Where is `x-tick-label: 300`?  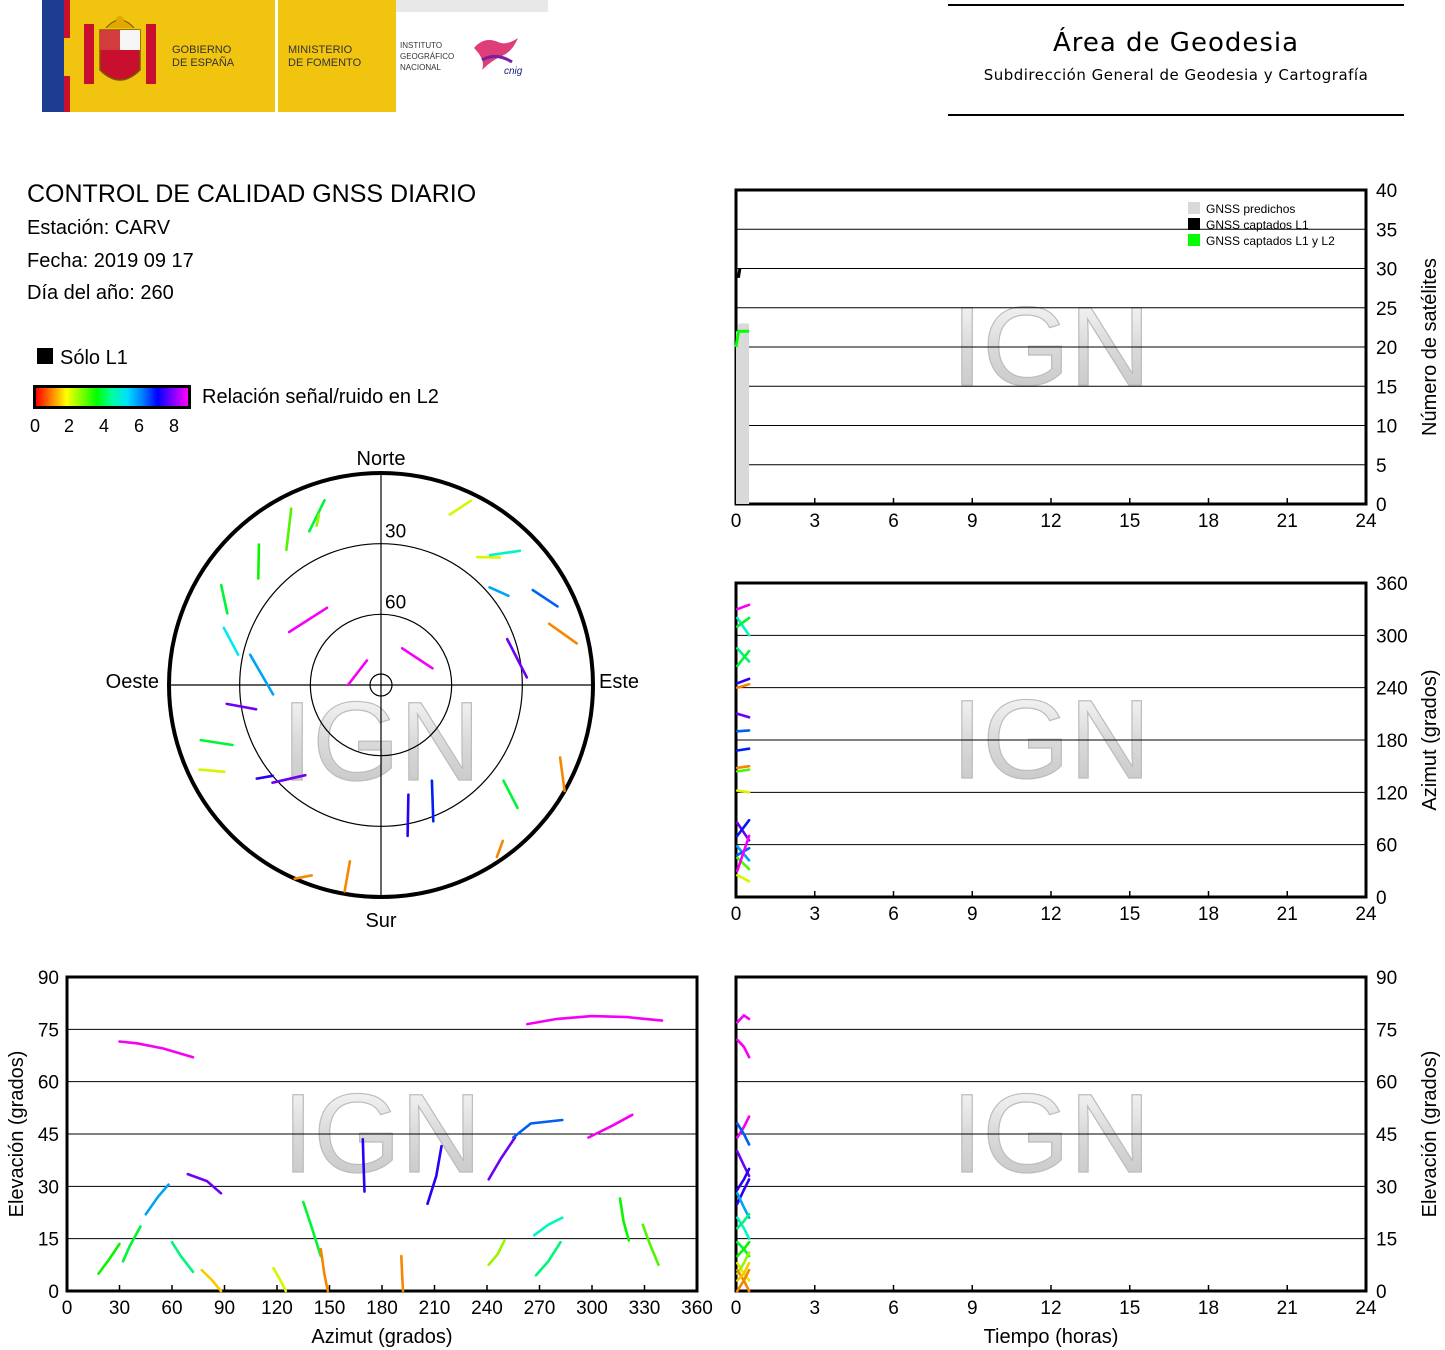 x-tick-label: 300 is located at coordinates (592, 1308).